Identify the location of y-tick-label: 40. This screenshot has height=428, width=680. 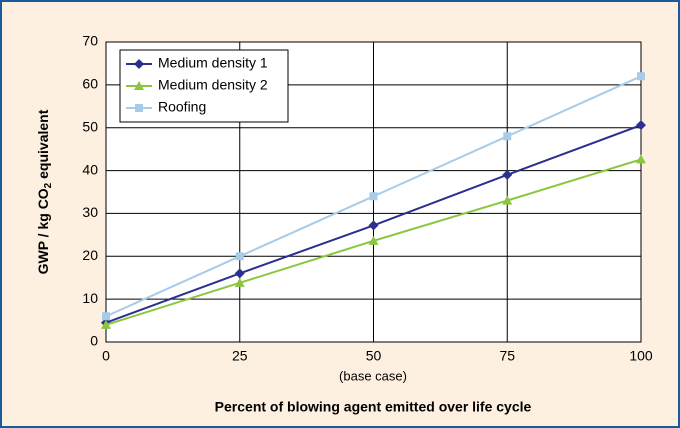
(90, 169).